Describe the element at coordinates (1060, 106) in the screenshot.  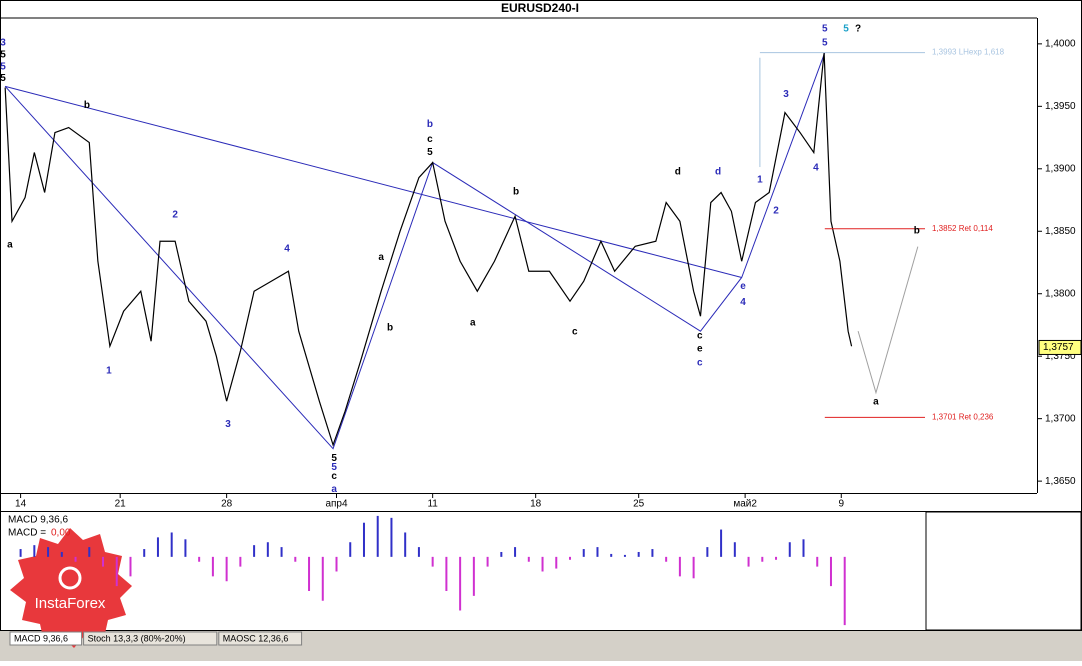
I see `y-tick-label: 1,3950` at that location.